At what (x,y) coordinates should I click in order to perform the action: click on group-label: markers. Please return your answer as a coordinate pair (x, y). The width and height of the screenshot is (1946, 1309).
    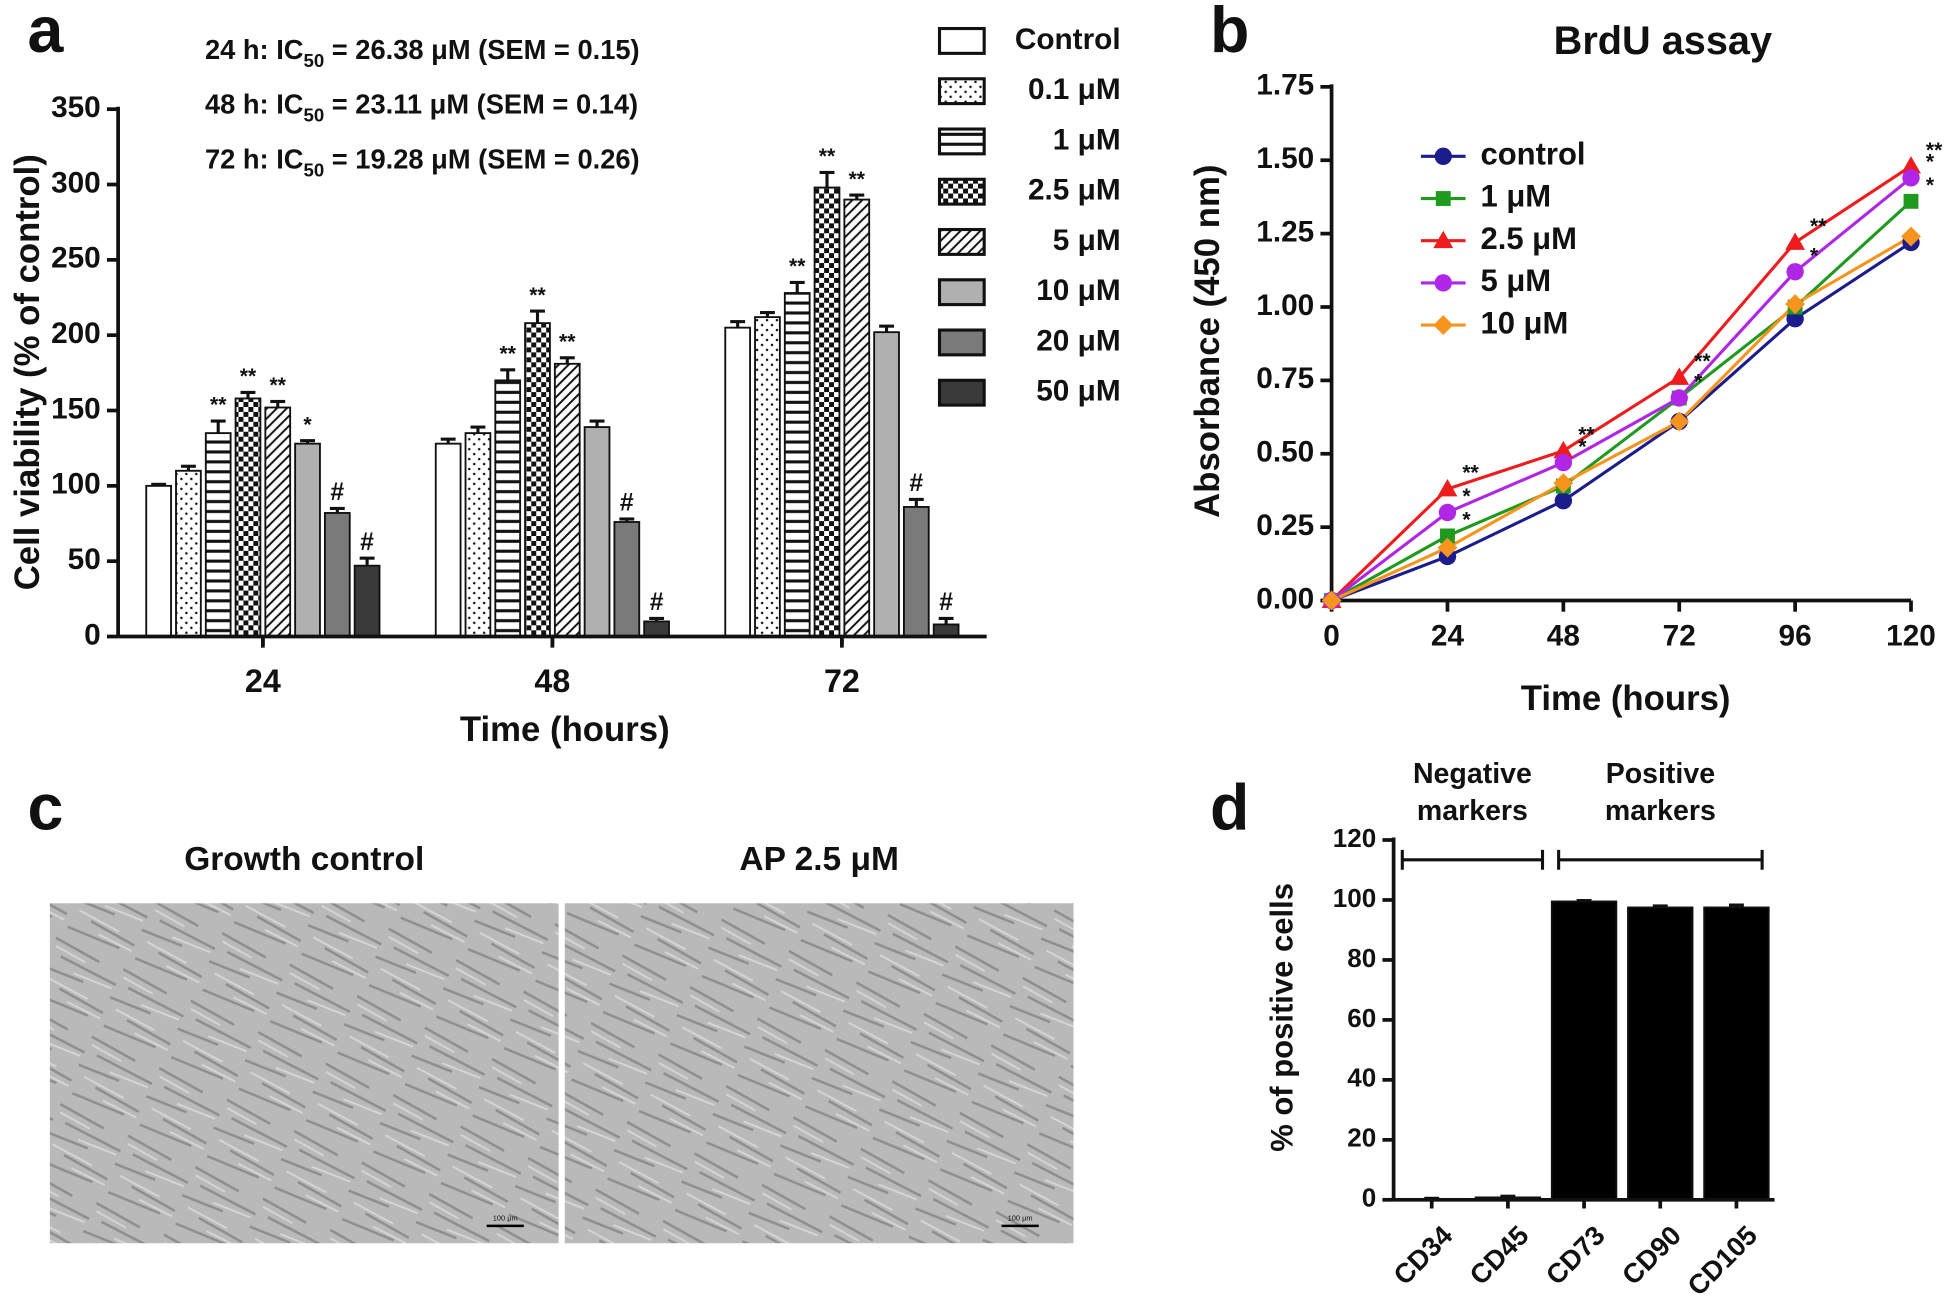
    Looking at the image, I should click on (1472, 811).